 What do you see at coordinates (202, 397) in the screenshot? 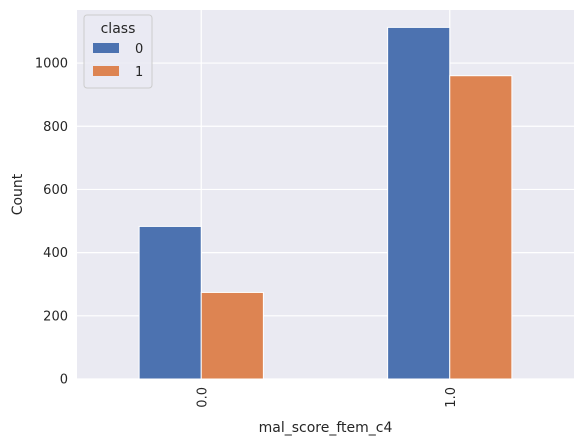
I see `x-tick-label: 0.0` at bounding box center [202, 397].